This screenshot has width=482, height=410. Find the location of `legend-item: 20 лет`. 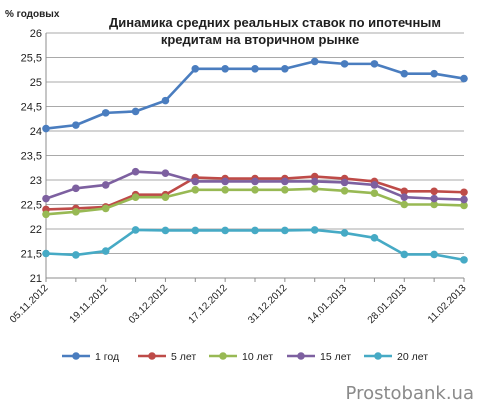

legend-item: 20 лет is located at coordinates (396, 357).